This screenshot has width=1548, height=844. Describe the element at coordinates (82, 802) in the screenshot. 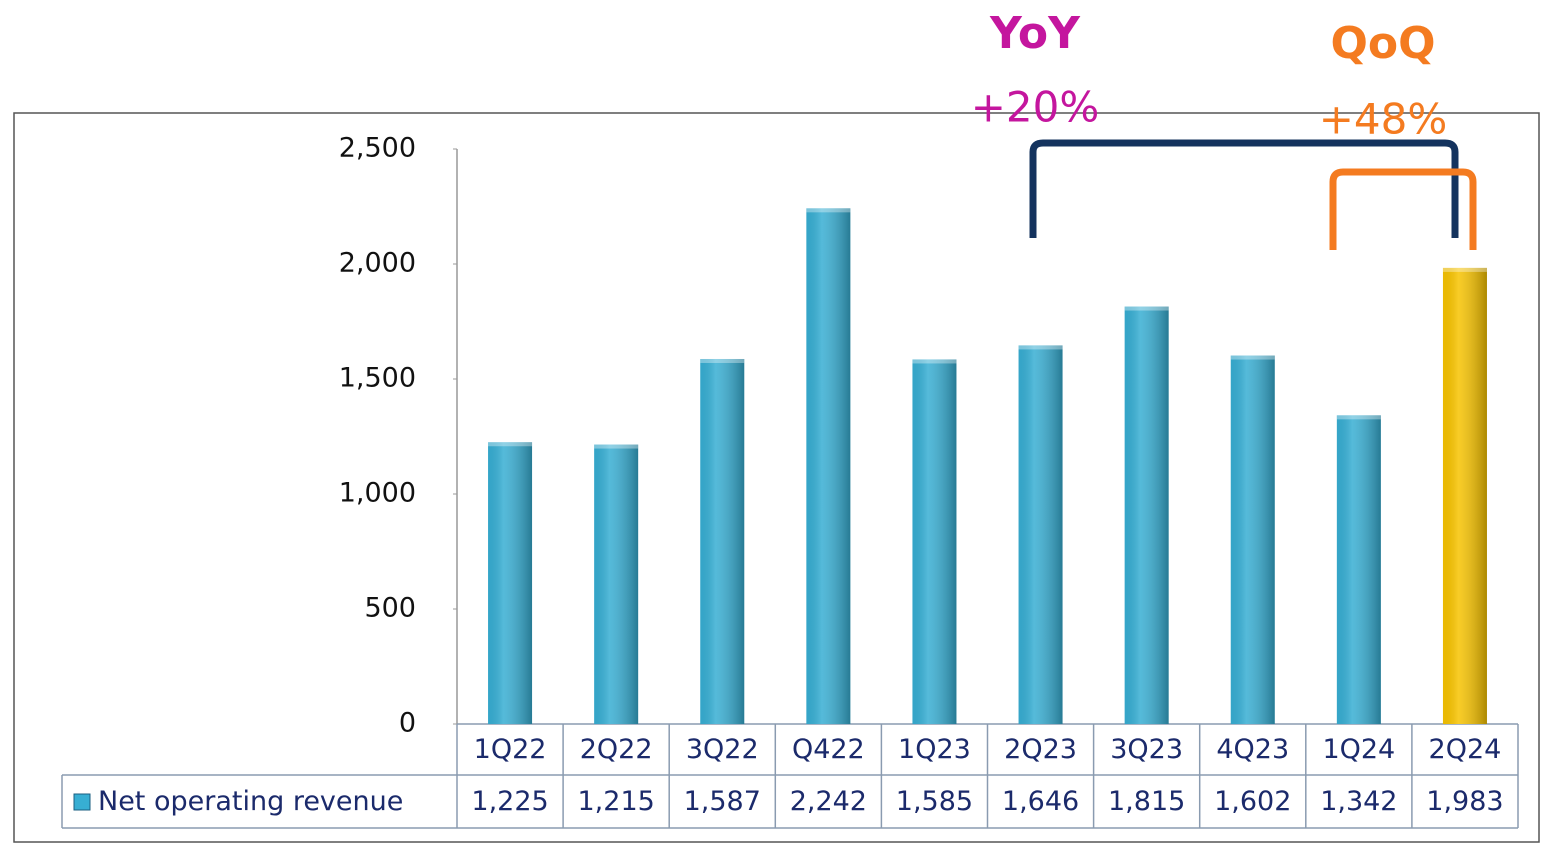

I see `legend-swatch` at that location.